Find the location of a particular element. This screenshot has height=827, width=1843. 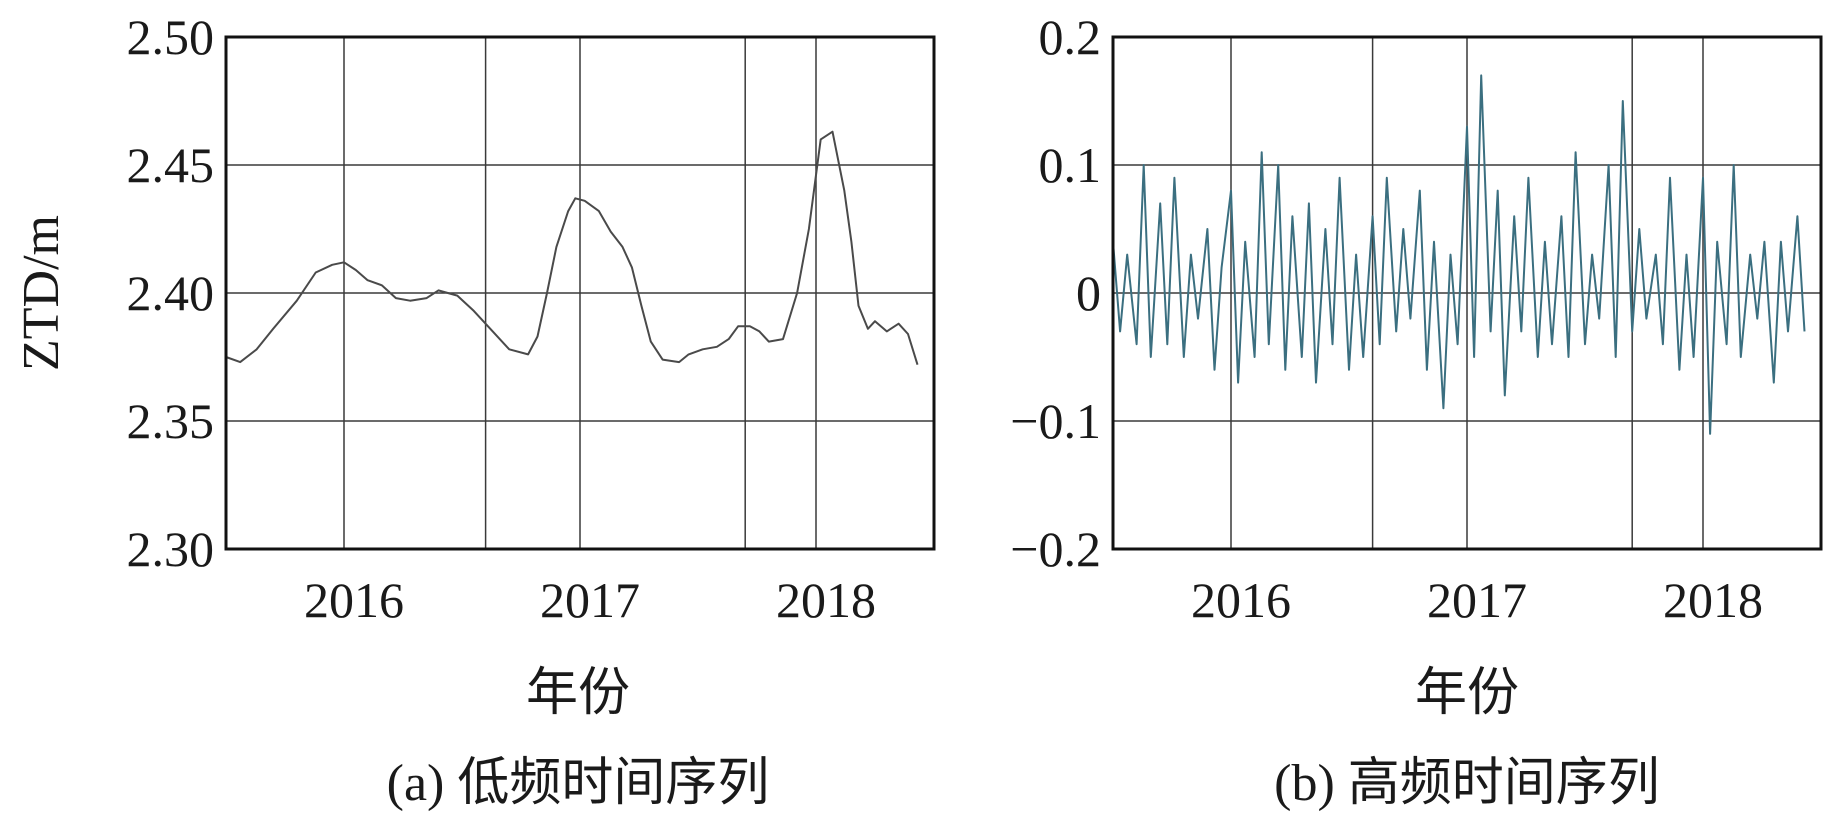

y-tick-labels-a: 2.30 2.35 2.40 2.45 2.50 is located at coordinates (171, 293).